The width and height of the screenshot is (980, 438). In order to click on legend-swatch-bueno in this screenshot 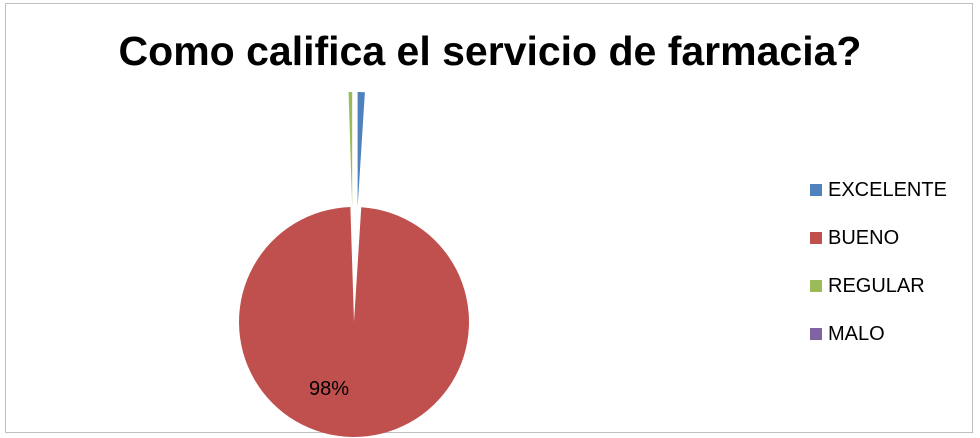, I will do `click(816, 238)`.